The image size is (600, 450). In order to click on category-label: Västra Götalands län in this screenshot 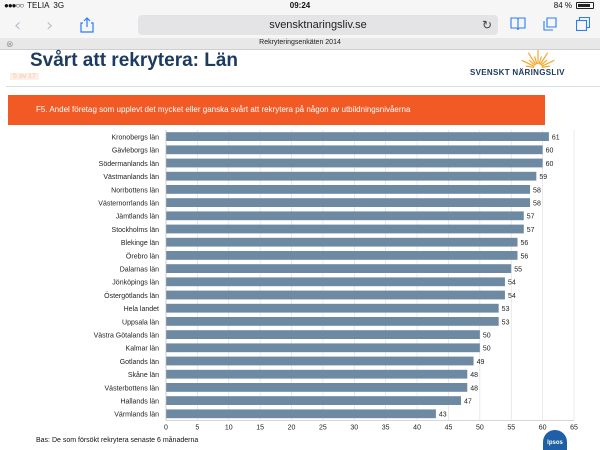, I will do `click(126, 336)`.